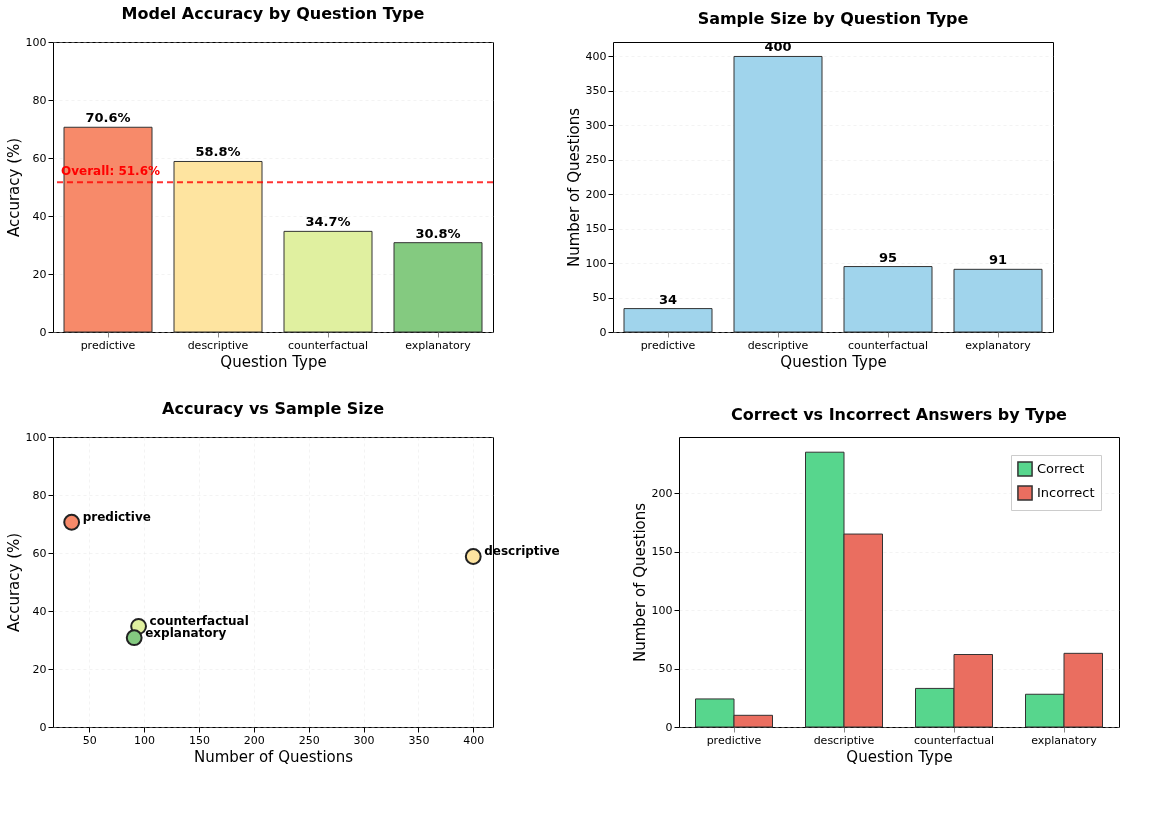  What do you see at coordinates (1066, 492) in the screenshot?
I see `legend-label: Incorrect` at bounding box center [1066, 492].